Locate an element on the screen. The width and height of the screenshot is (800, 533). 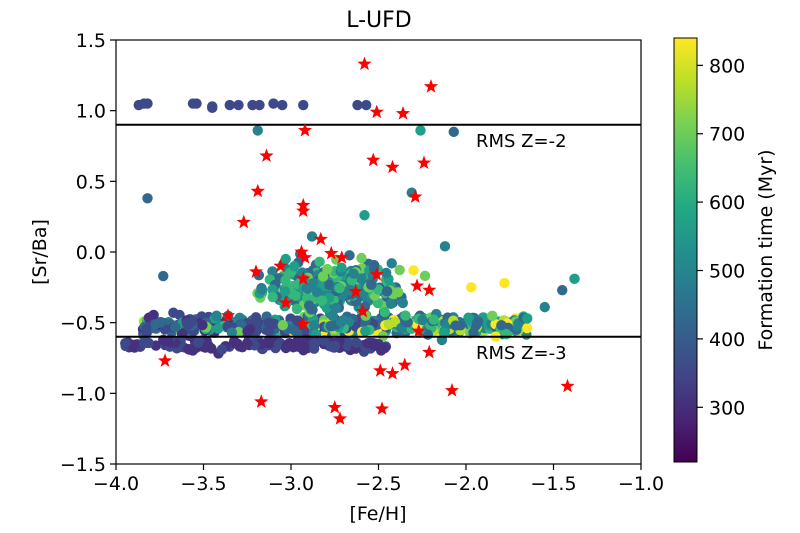
colorbar-tick-label: 600 is located at coordinates (727, 203).